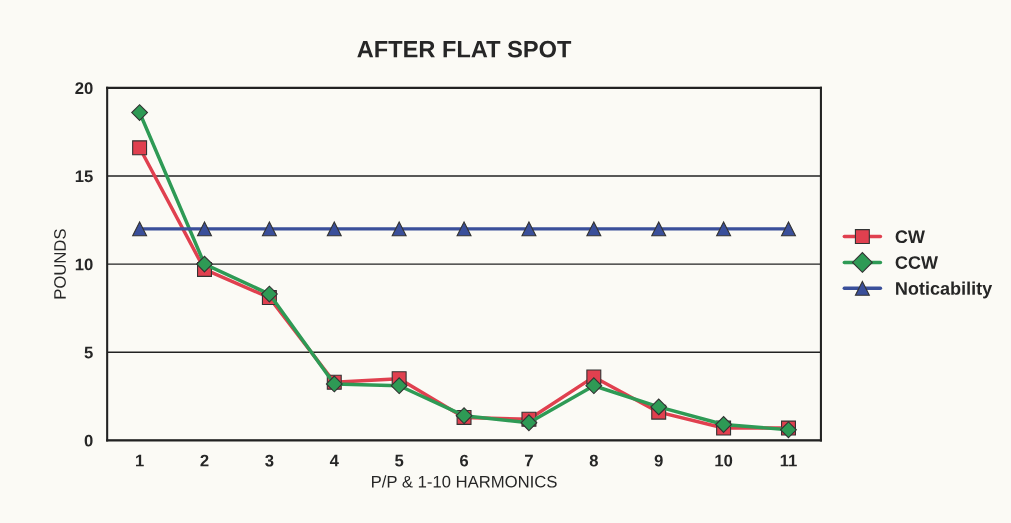 This screenshot has width=1011, height=523. What do you see at coordinates (529, 460) in the screenshot?
I see `x-tick-label: 7` at bounding box center [529, 460].